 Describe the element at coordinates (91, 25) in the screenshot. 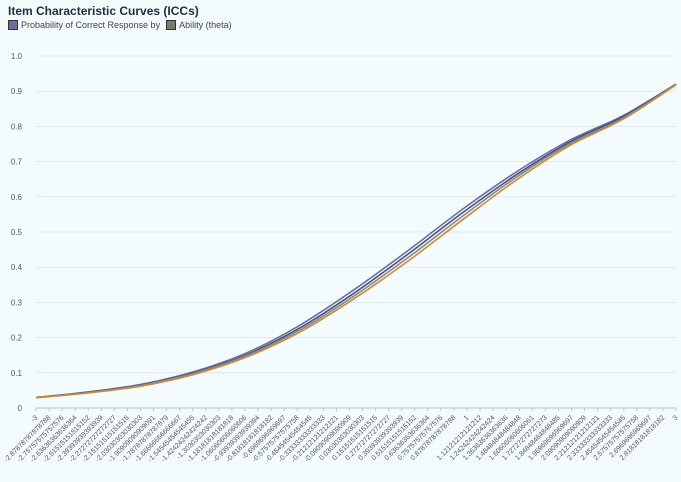

I see `legend-label: Probability of Correct Response by` at that location.